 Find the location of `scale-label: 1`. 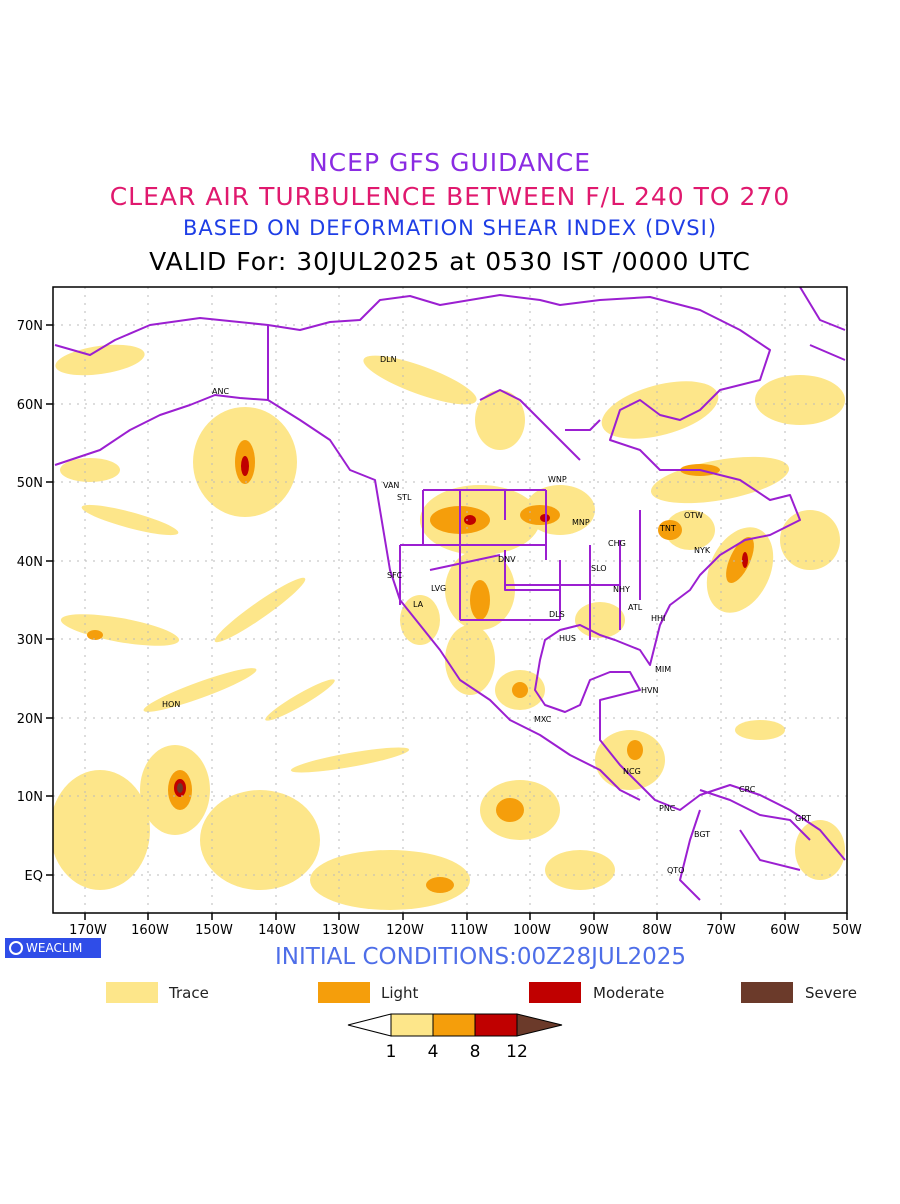

scale-label: 1 is located at coordinates (391, 1052).